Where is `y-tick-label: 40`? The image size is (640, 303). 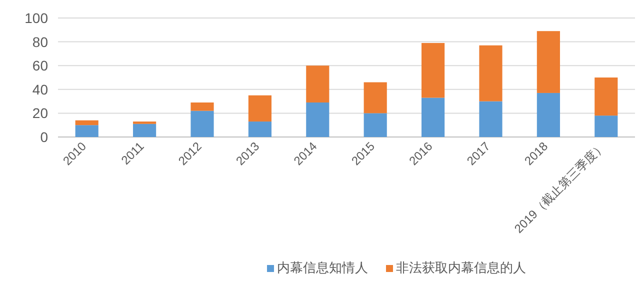
y-tick-label: 40 is located at coordinates (40, 89).